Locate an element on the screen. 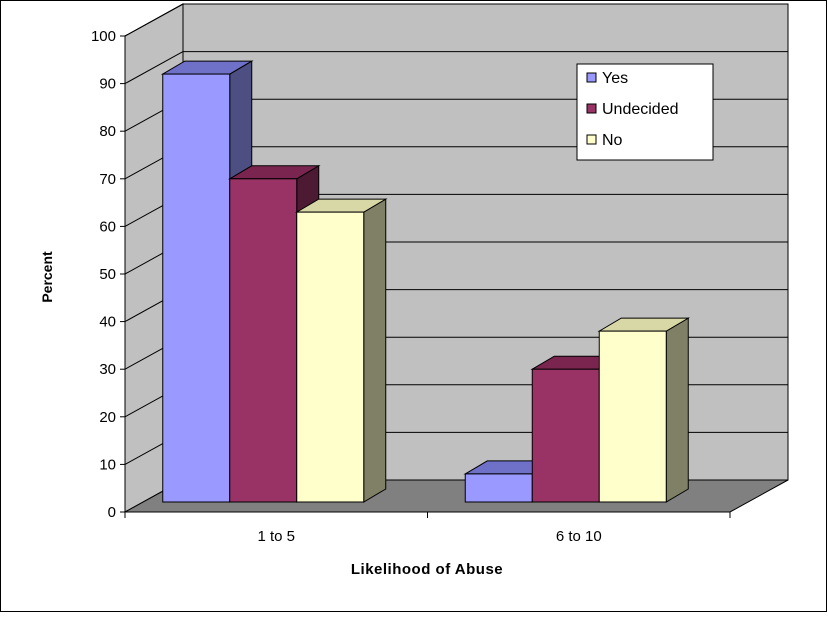 This screenshot has height=618, width=828. legend-box is located at coordinates (645, 112).